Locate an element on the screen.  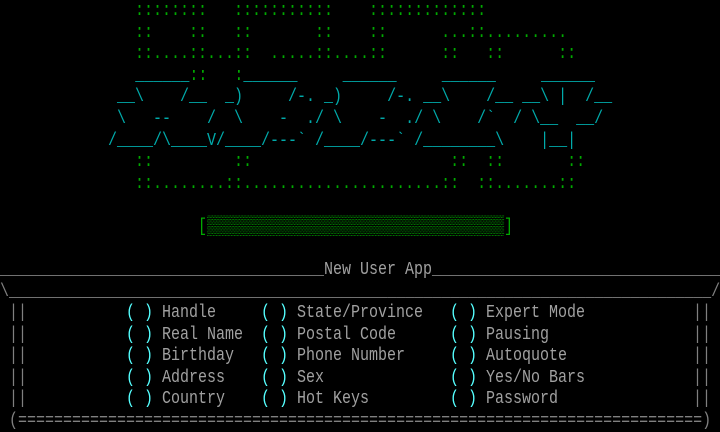
option-label: Yes/No Bars is located at coordinates (536, 377).